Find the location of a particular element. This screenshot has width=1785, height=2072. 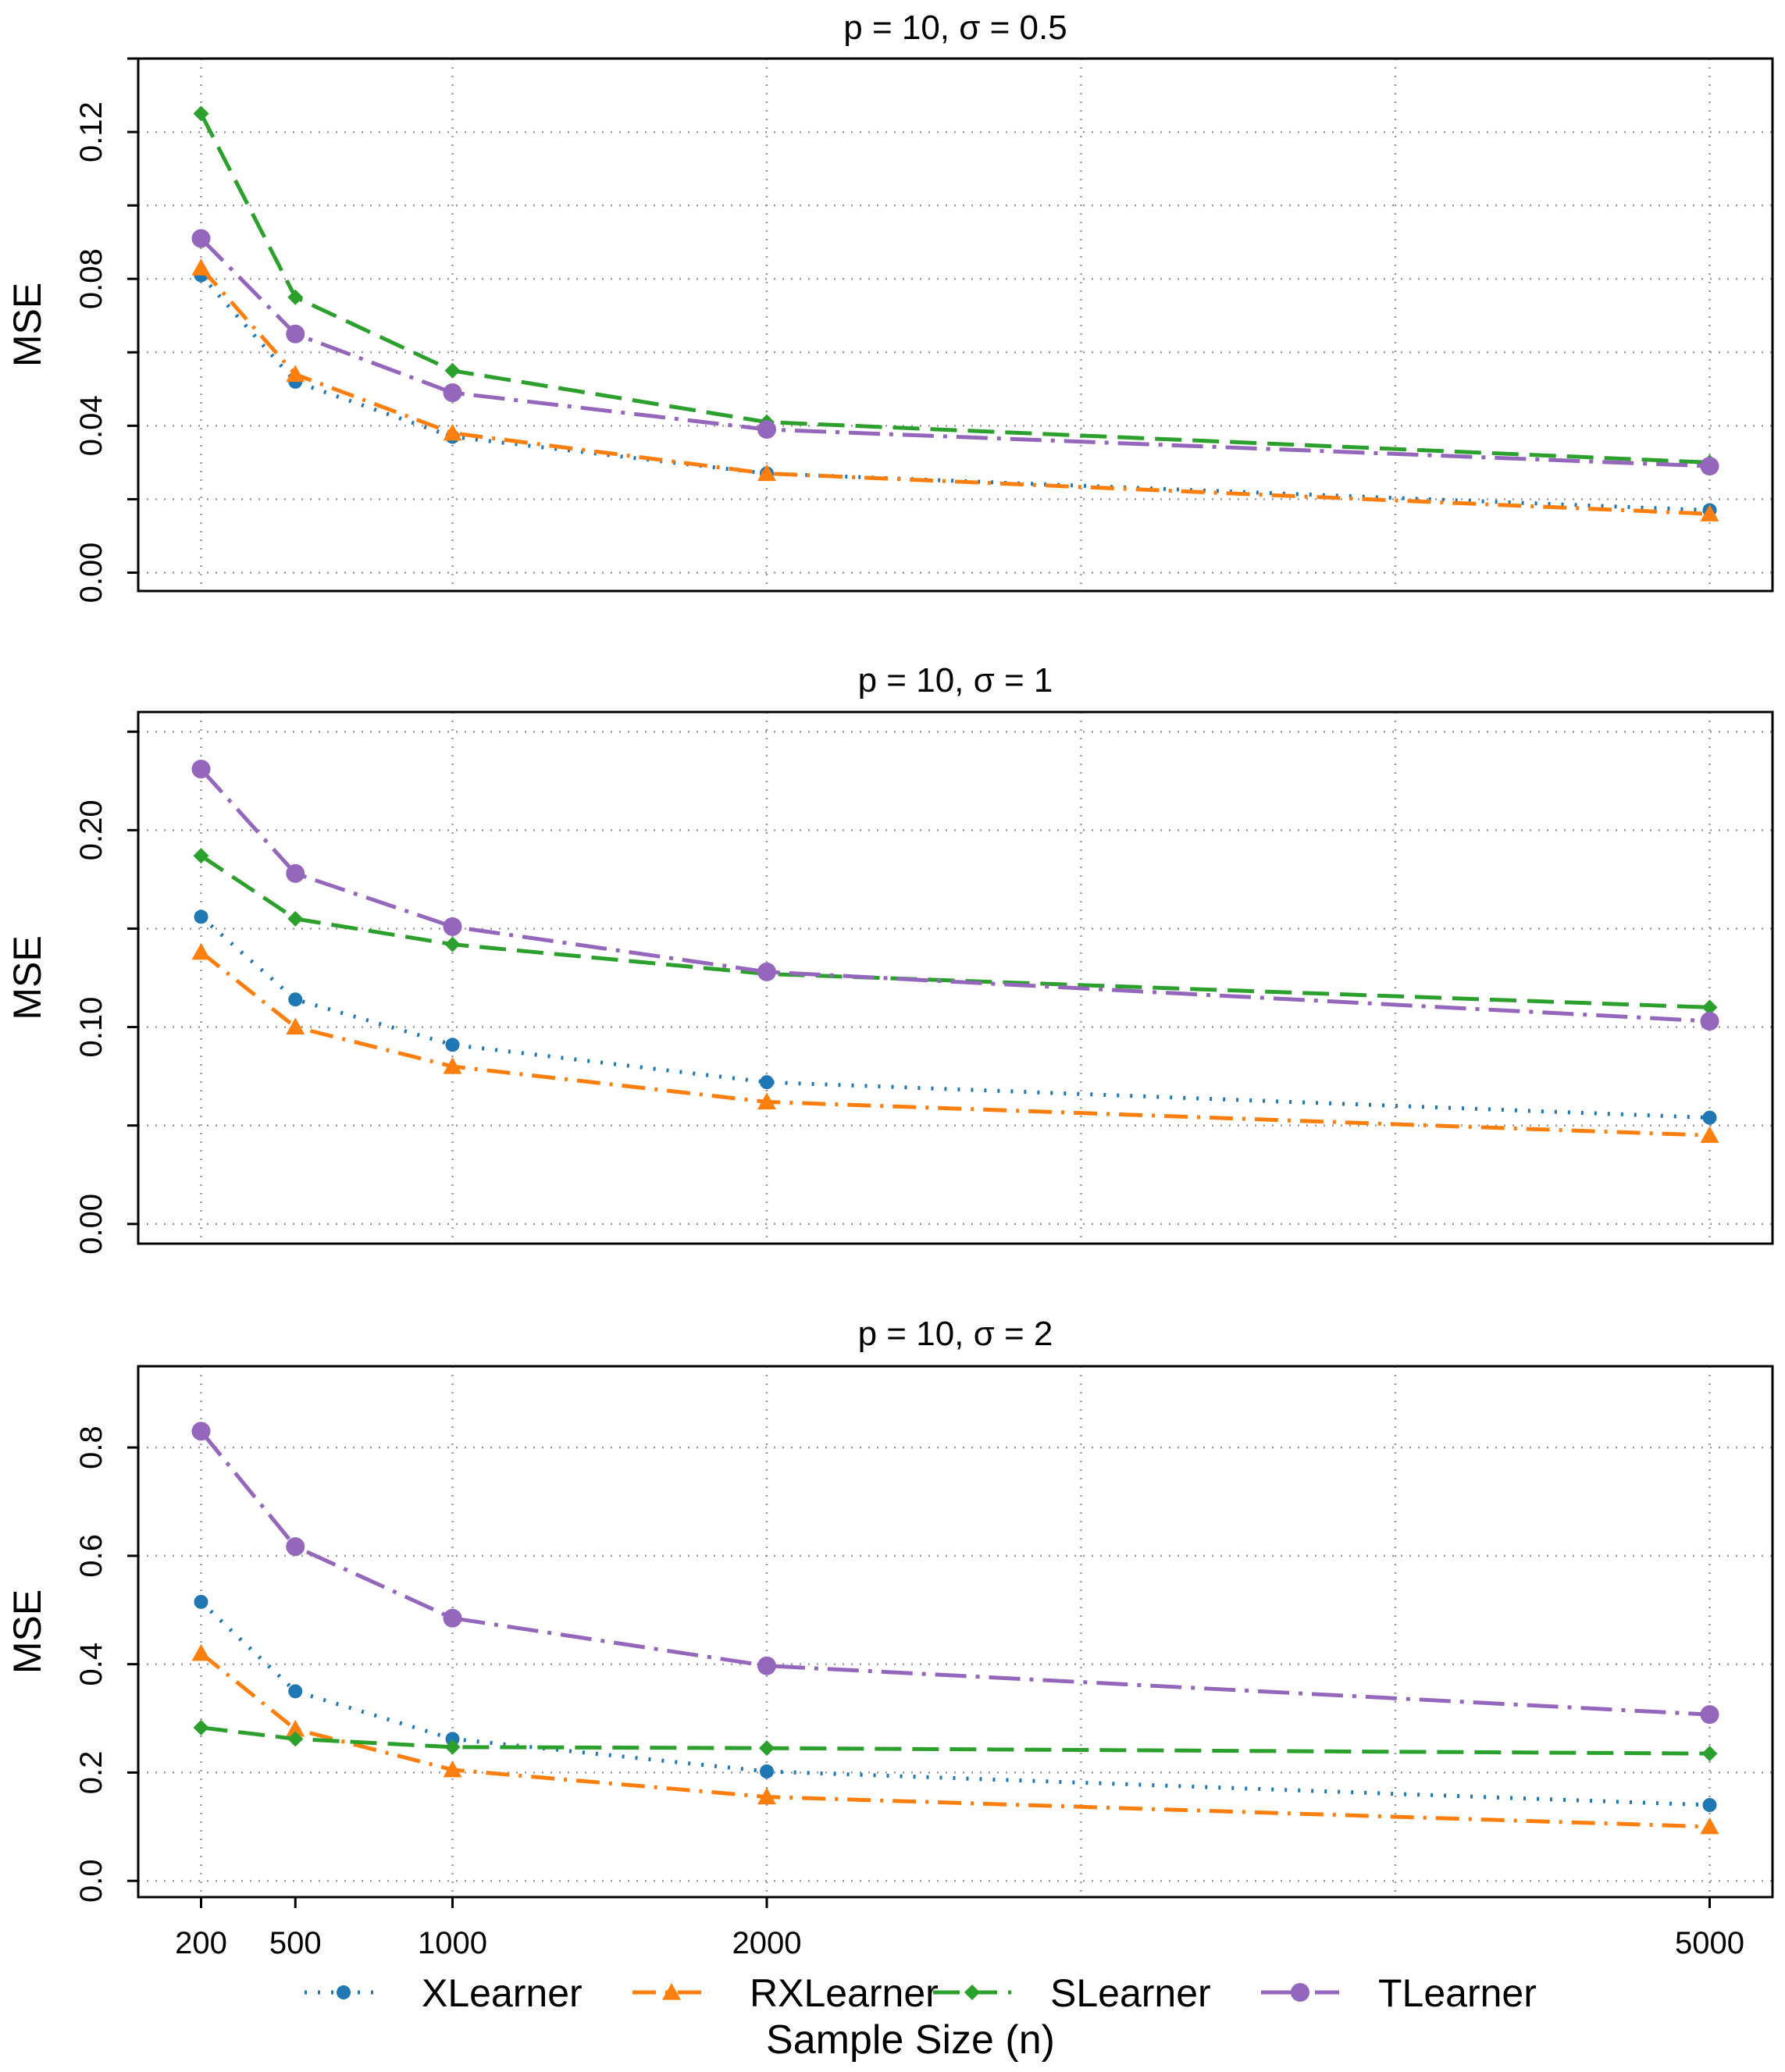

series-slearner is located at coordinates (955, 932).